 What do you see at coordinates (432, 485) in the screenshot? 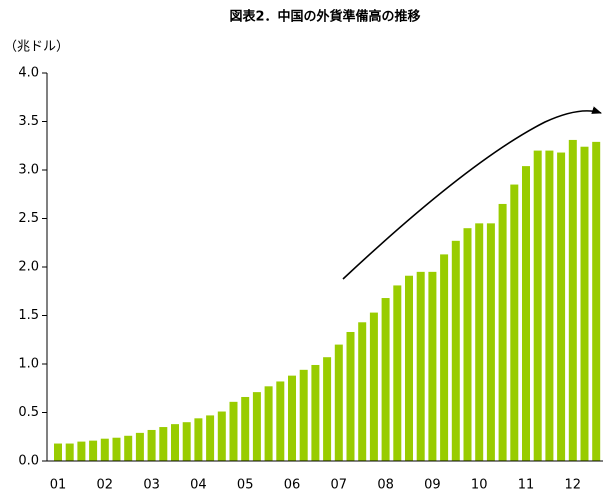
I see `x-tick-label: 09` at bounding box center [432, 485].